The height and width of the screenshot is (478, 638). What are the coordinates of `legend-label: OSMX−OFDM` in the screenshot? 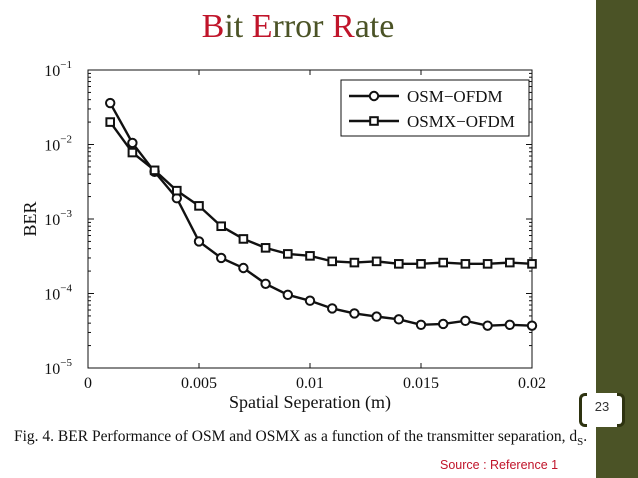 It's located at (461, 121).